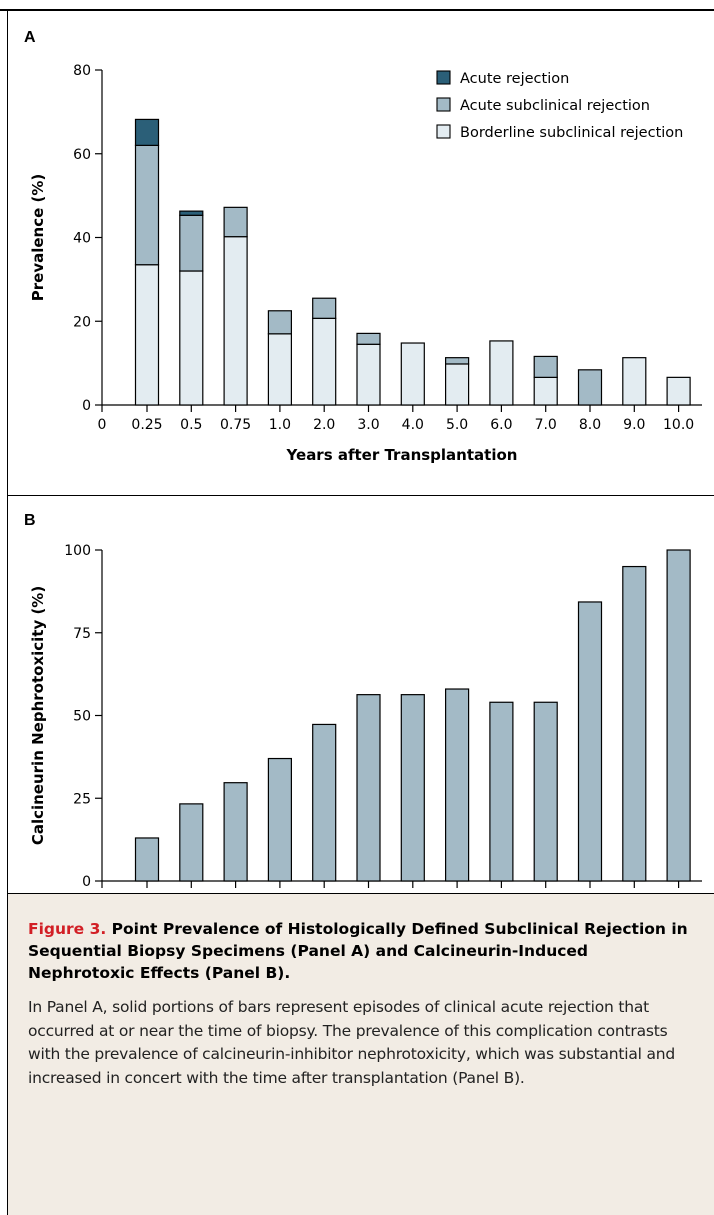 This screenshot has height=1215, width=714. Describe the element at coordinates (457, 425) in the screenshot. I see `x-tick-label: 5.0` at that location.